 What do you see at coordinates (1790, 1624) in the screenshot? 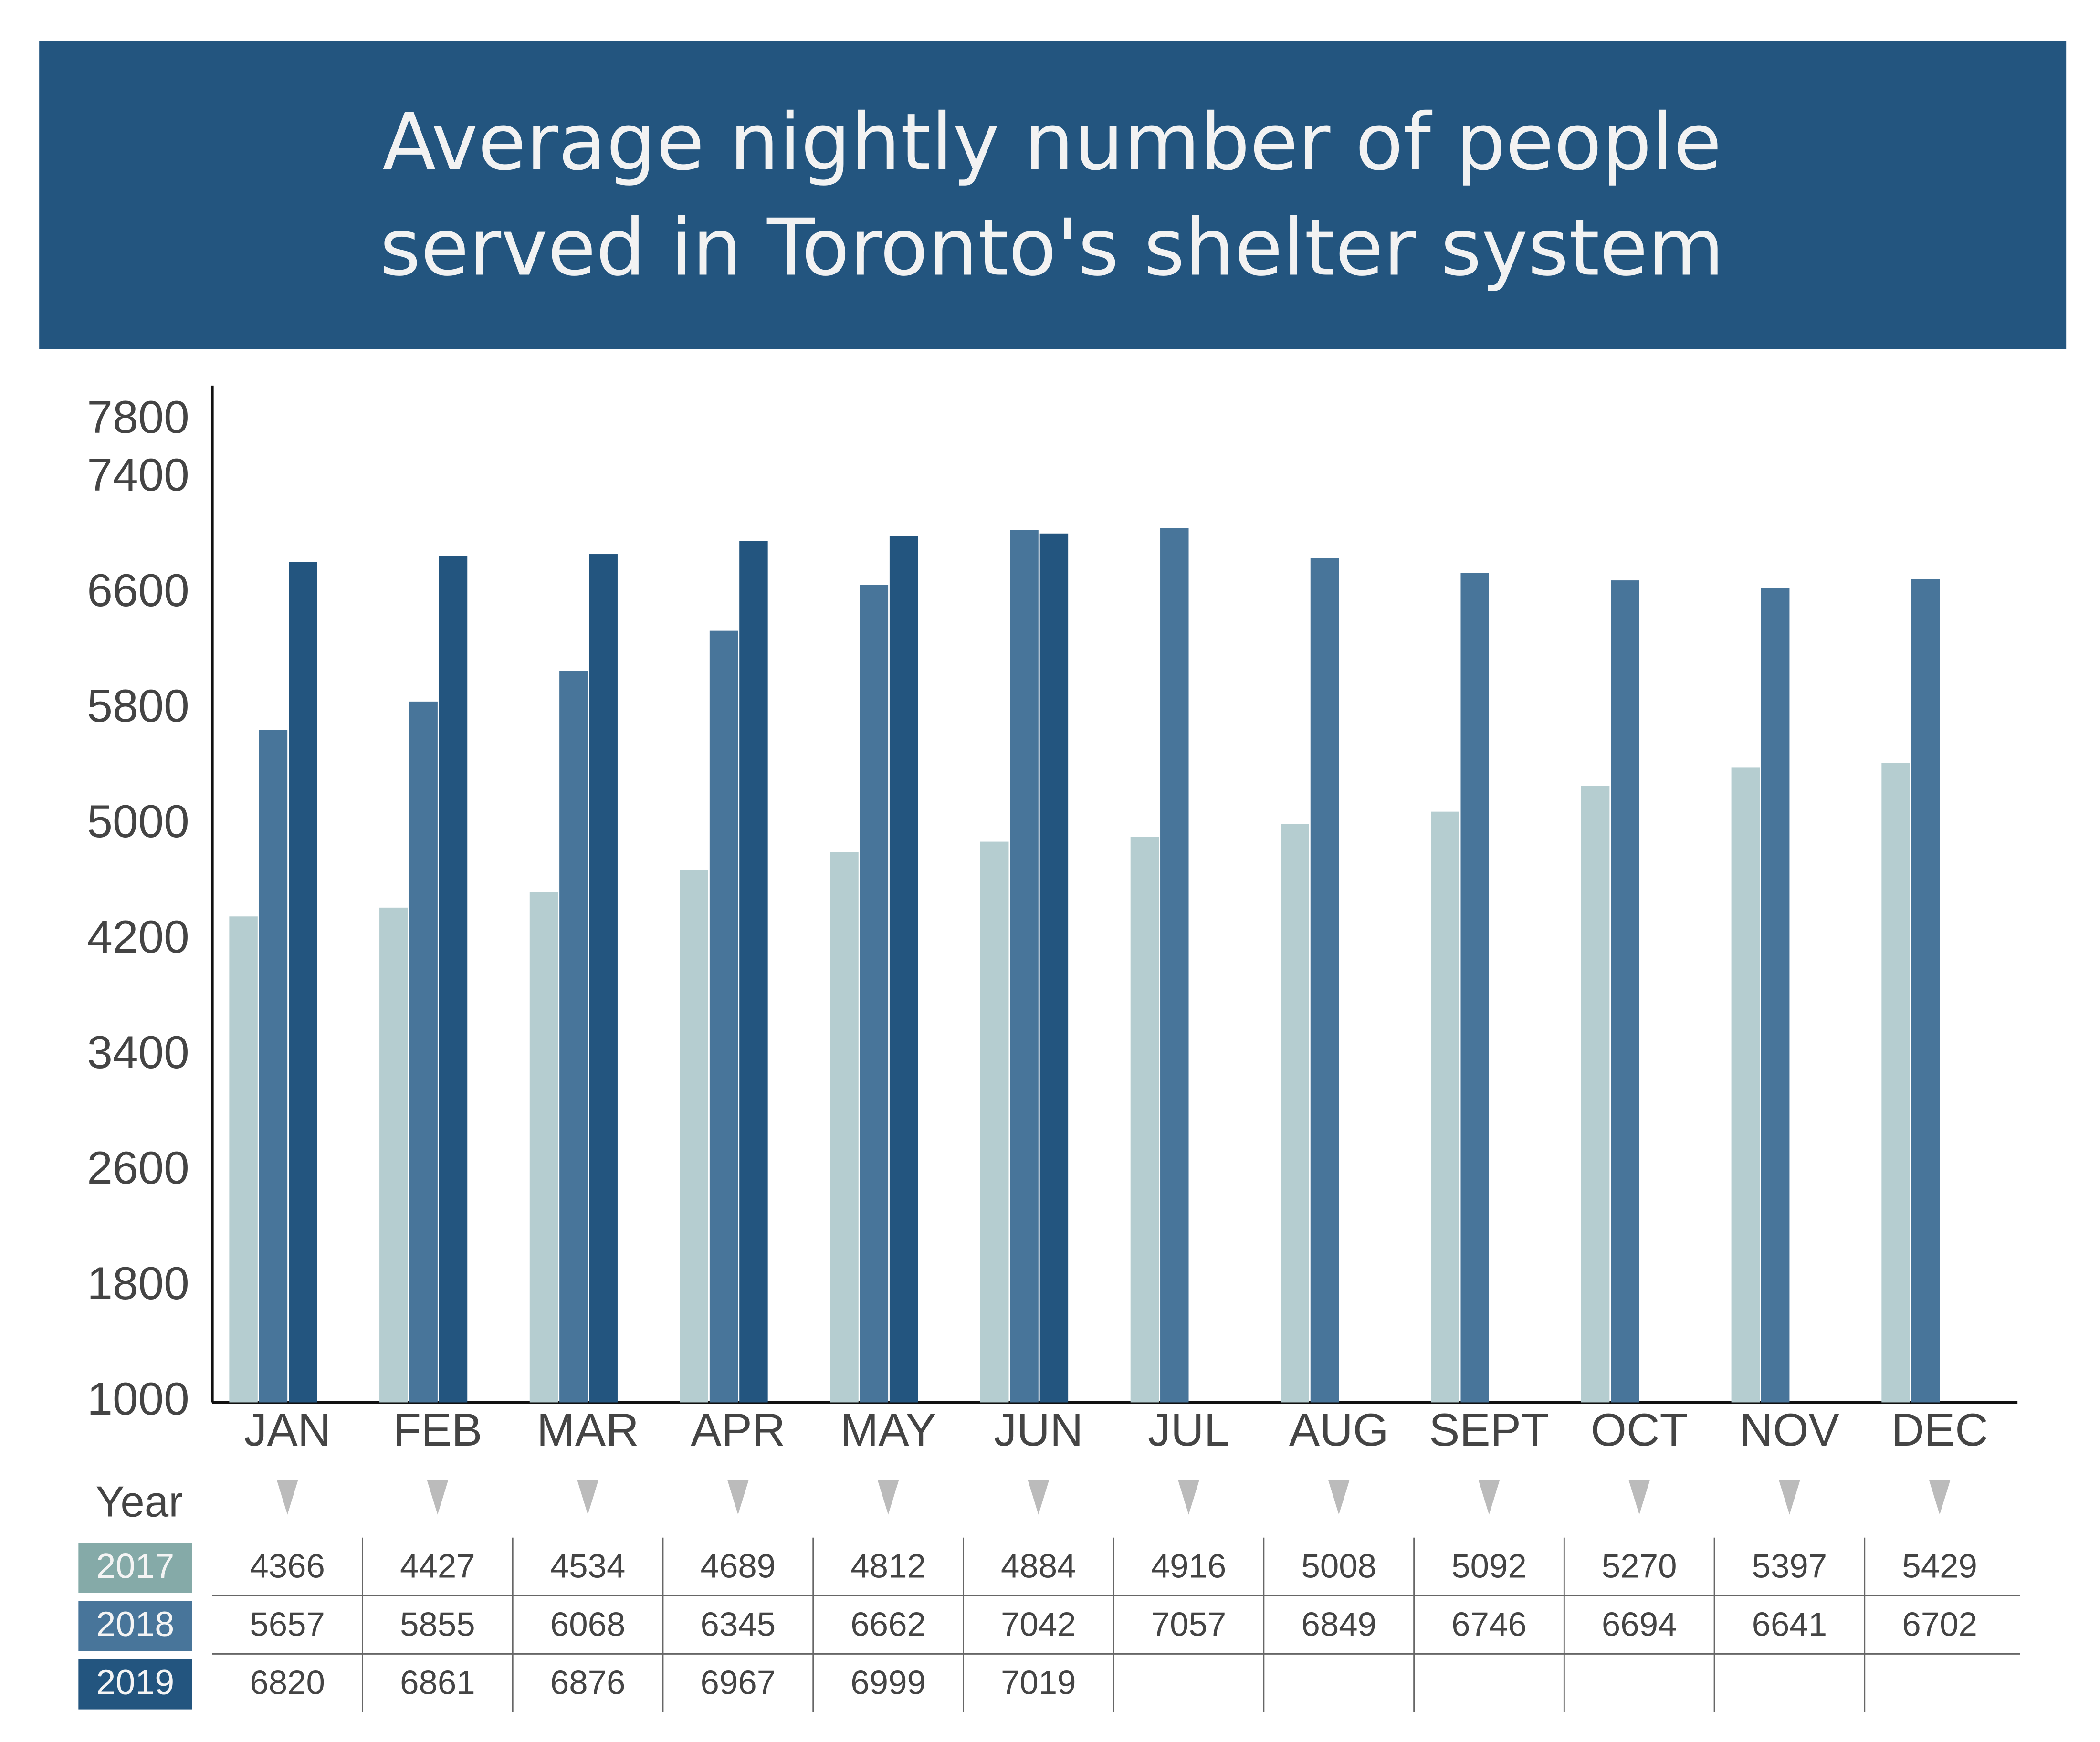
I see `table-value: 6641` at bounding box center [1790, 1624].